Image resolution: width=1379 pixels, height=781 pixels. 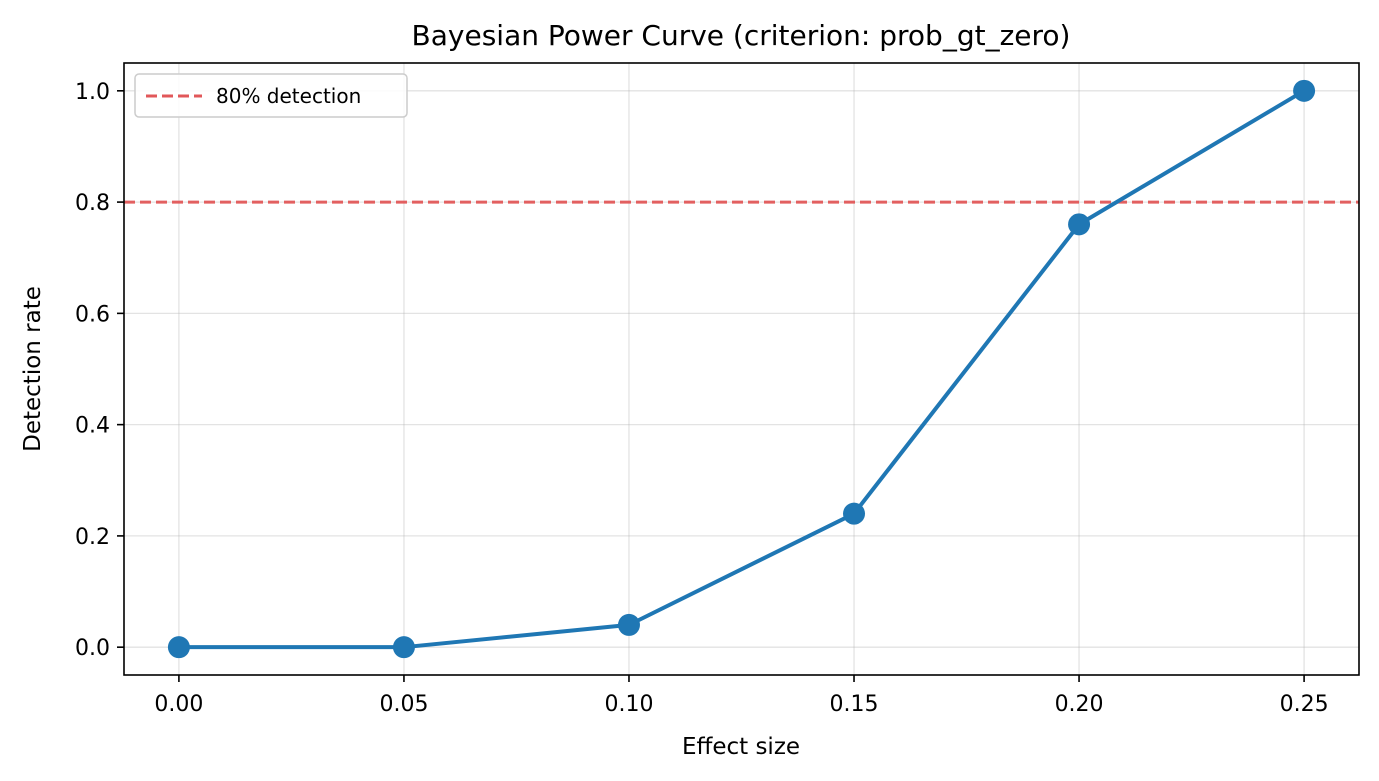 I want to click on y-ticks: 0.0 0.2 0.4 0.6 0.8 1.0, so click(x=99, y=370).